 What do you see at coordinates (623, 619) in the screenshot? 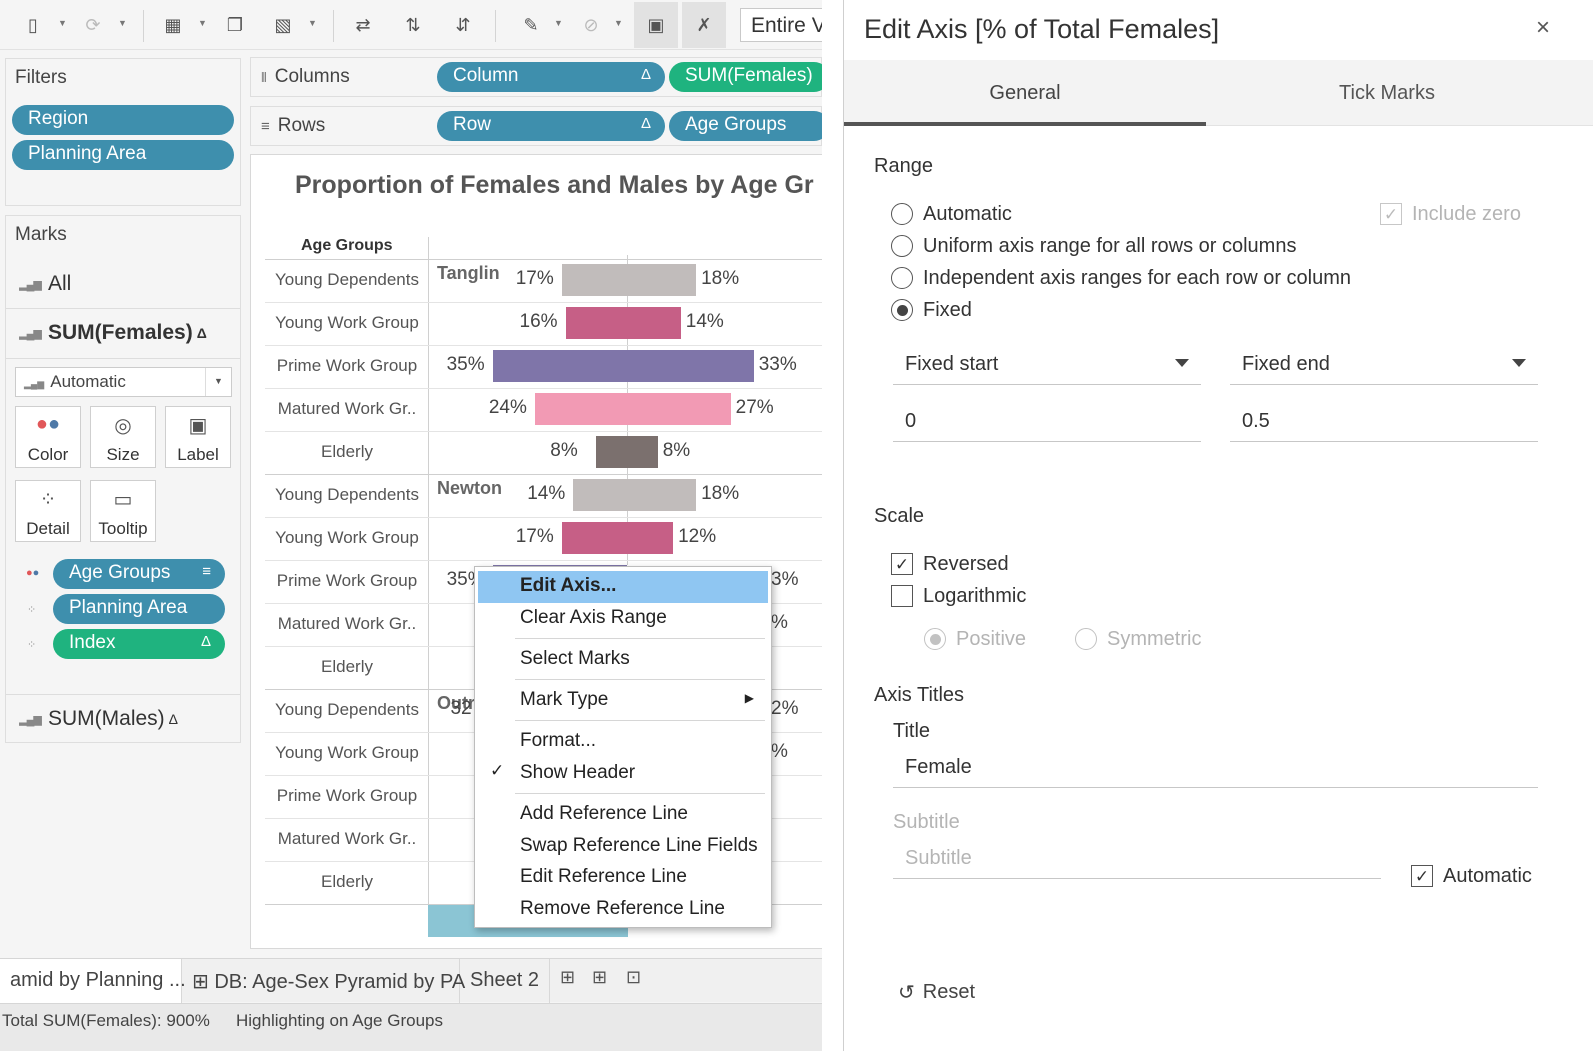
I see `menu-item-clear-axis-range: Clear Axis Range` at bounding box center [623, 619].